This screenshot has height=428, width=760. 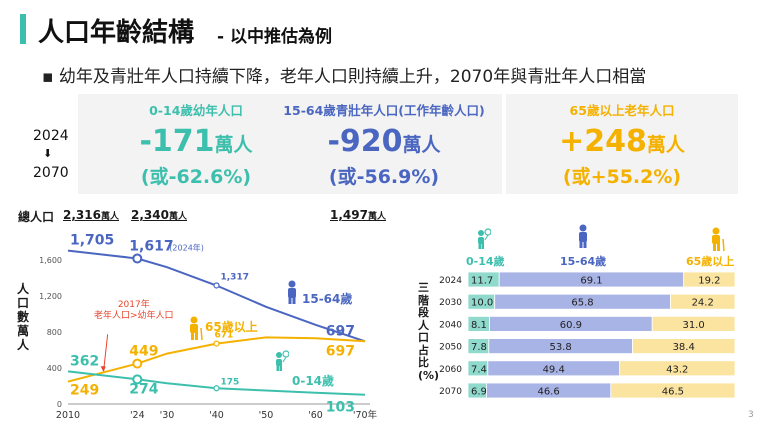 What do you see at coordinates (196, 110) in the screenshot?
I see `card-title: 0-14歲幼年人口` at bounding box center [196, 110].